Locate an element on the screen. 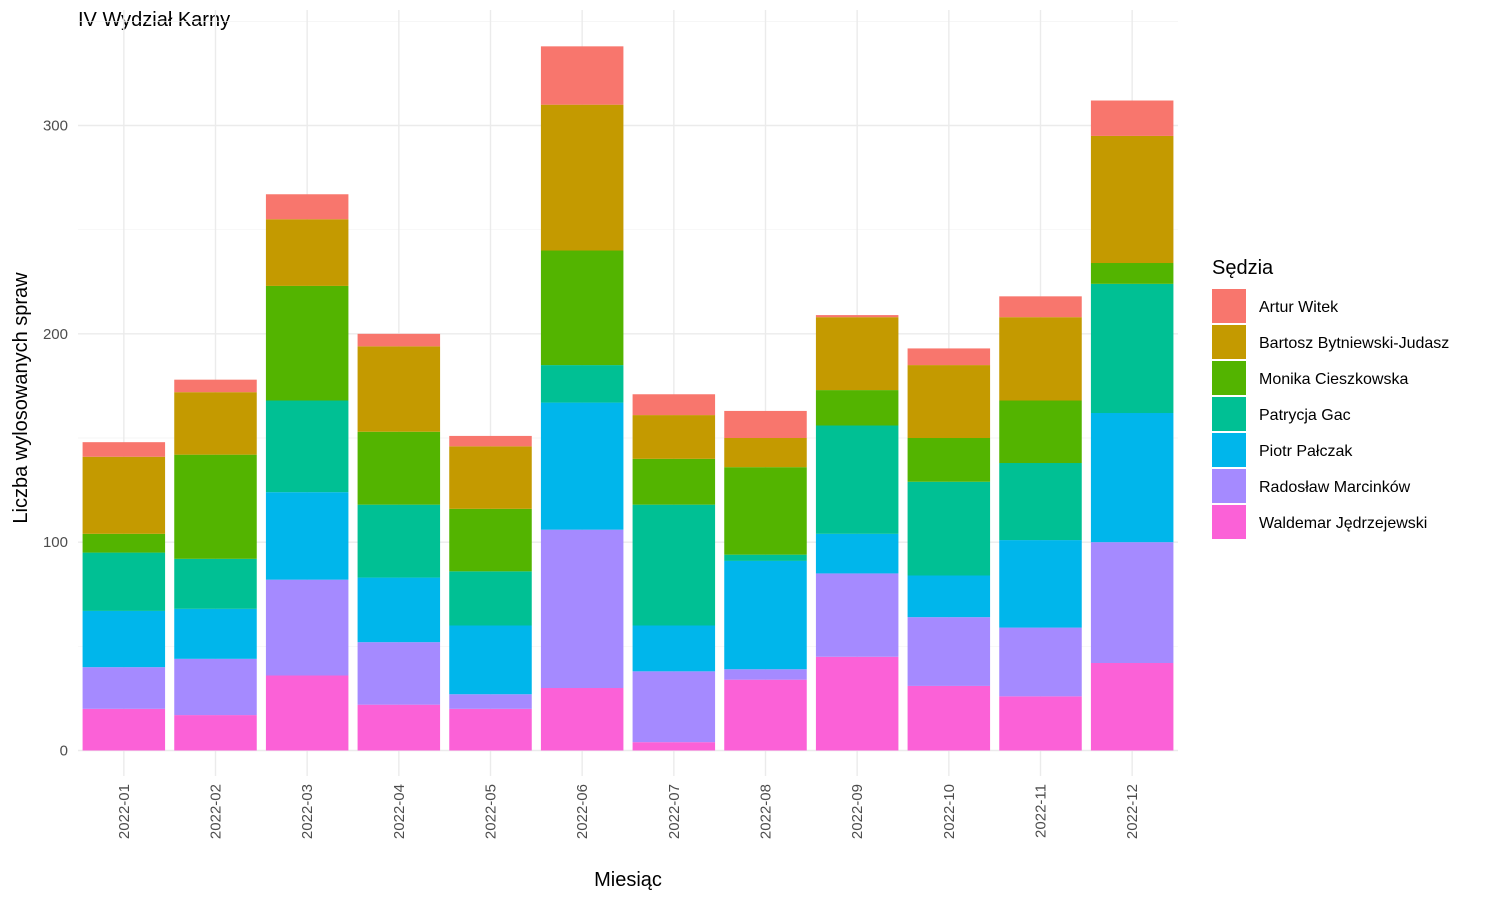 This screenshot has height=900, width=1500. y-tick-label: 300 is located at coordinates (55, 126).